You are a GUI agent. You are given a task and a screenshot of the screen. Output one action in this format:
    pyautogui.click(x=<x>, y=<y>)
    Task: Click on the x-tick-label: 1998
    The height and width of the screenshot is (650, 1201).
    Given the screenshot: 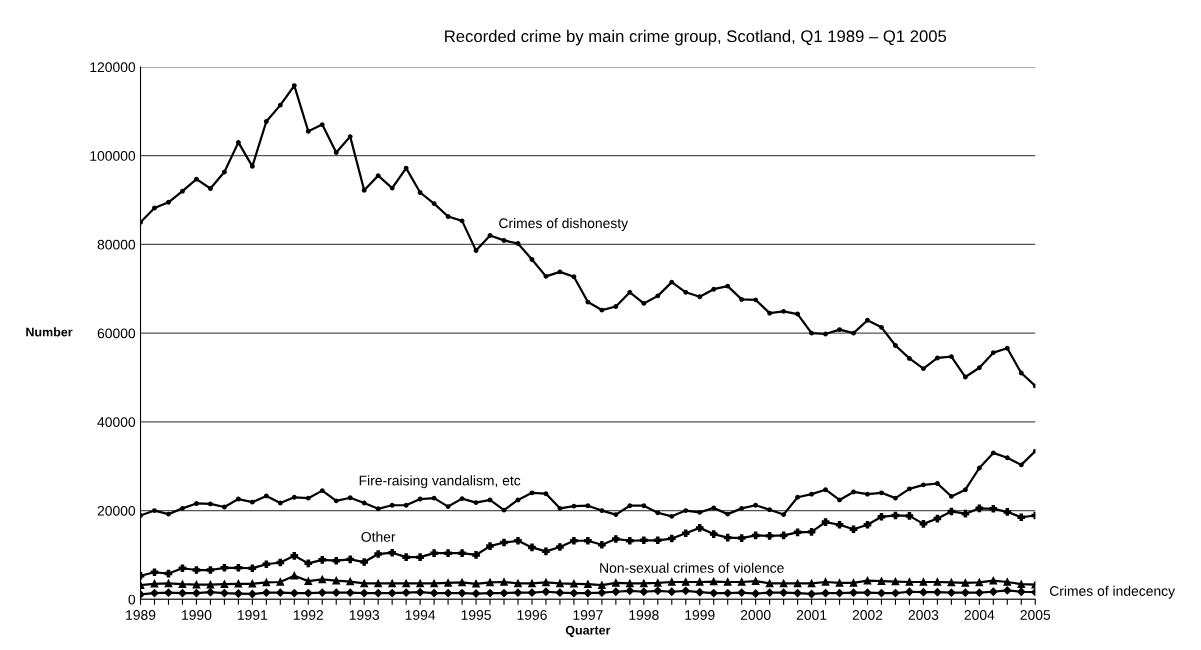 What is the action you would take?
    pyautogui.click(x=644, y=615)
    